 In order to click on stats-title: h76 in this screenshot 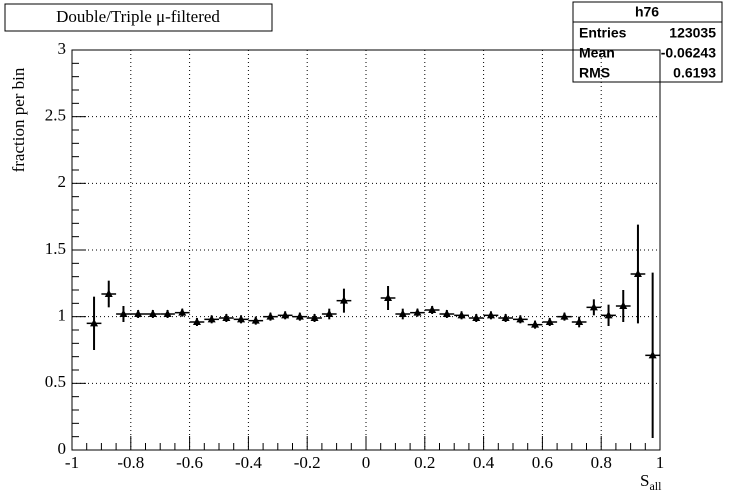, I will do `click(647, 12)`.